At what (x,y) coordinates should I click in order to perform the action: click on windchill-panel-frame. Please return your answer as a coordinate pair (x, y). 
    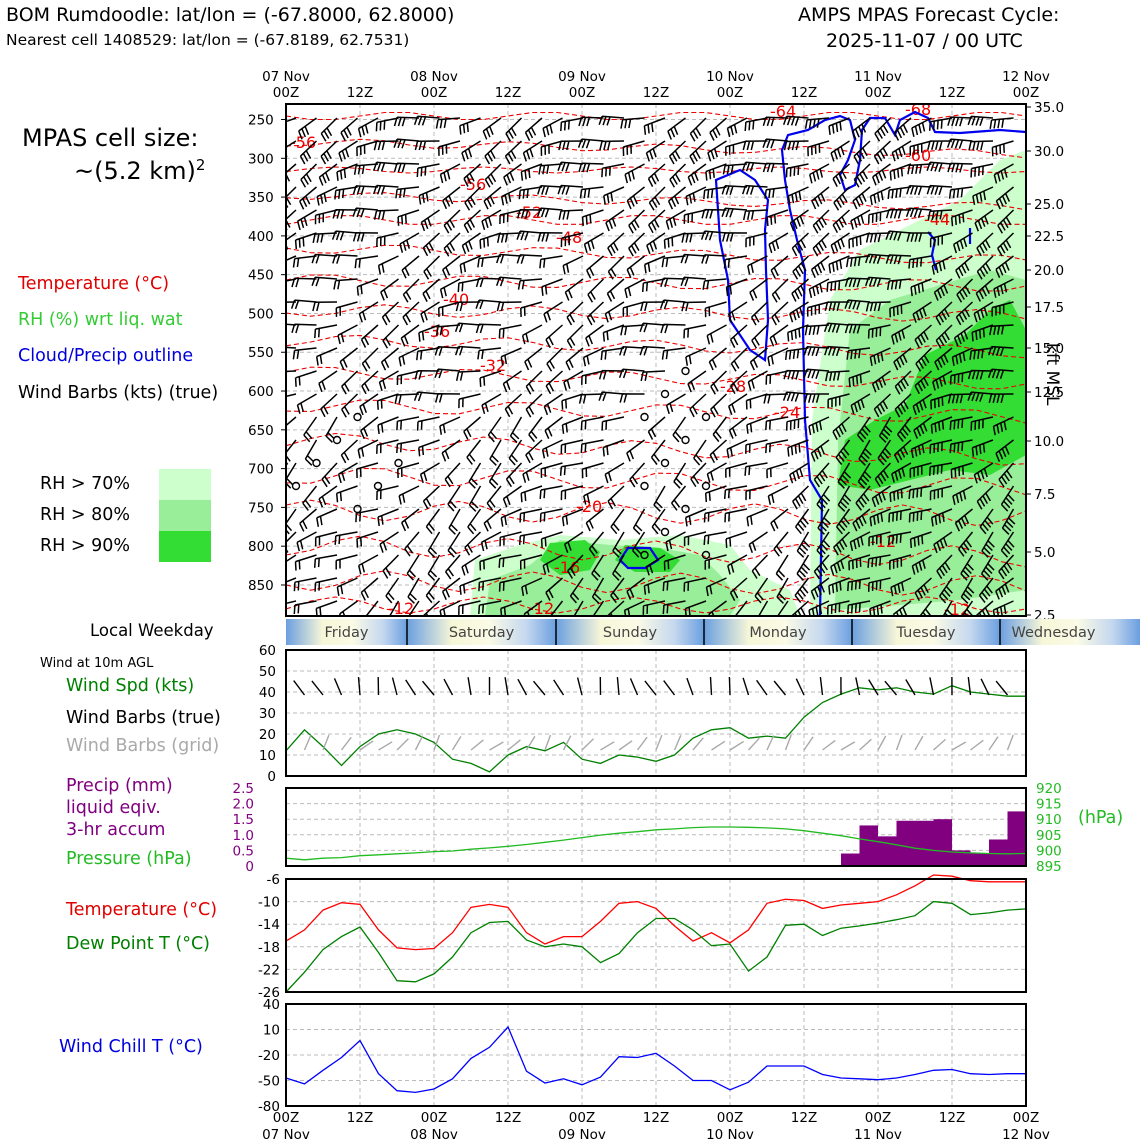
    Looking at the image, I should click on (656, 1055).